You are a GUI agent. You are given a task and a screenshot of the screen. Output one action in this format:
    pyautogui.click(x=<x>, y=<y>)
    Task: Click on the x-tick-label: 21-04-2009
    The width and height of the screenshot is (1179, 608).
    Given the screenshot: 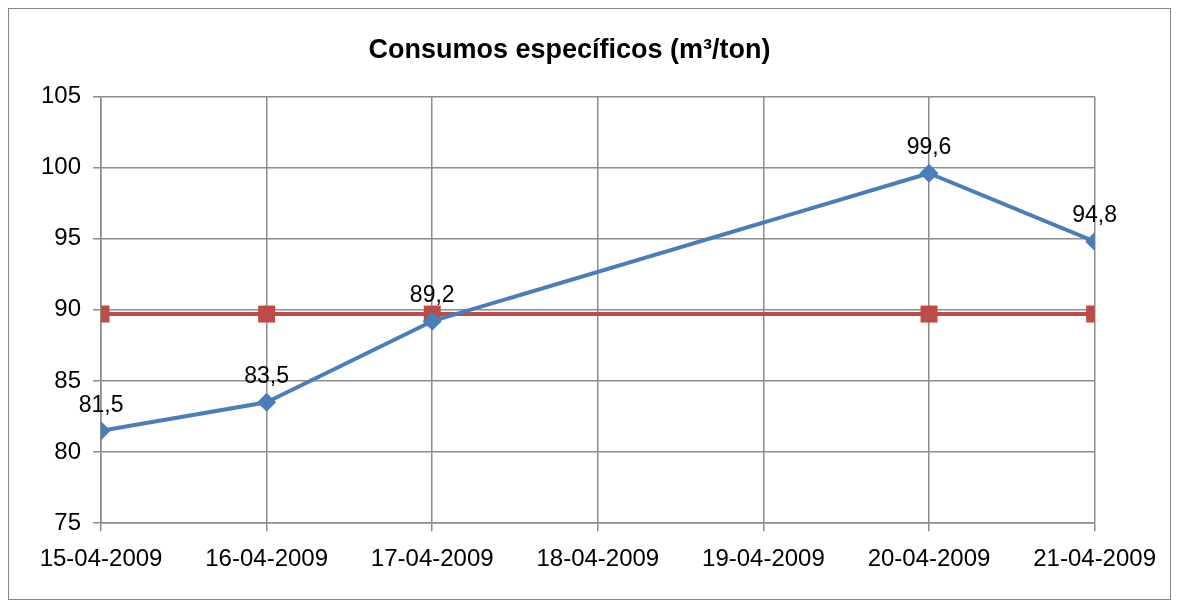 What is the action you would take?
    pyautogui.click(x=1094, y=558)
    